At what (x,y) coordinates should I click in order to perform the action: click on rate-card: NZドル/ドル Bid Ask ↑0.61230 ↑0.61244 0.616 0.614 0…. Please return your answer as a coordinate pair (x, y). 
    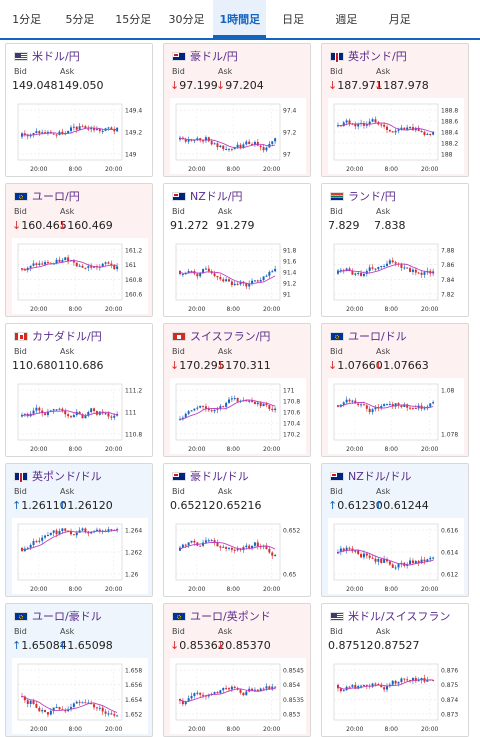
    Looking at the image, I should click on (395, 530).